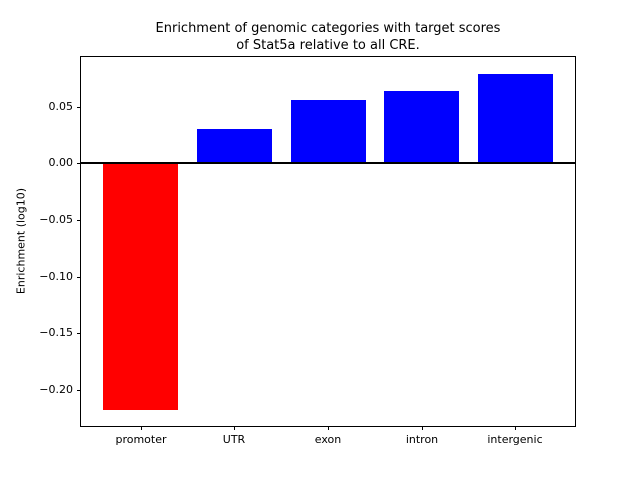  What do you see at coordinates (61, 162) in the screenshot?
I see `y-tick-label: 0.00` at bounding box center [61, 162].